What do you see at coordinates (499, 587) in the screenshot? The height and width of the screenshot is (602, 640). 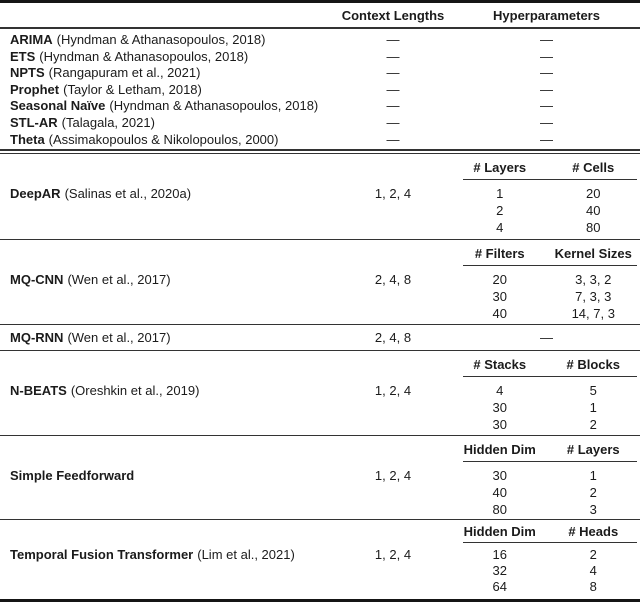 I see `subcol-value: 64` at bounding box center [499, 587].